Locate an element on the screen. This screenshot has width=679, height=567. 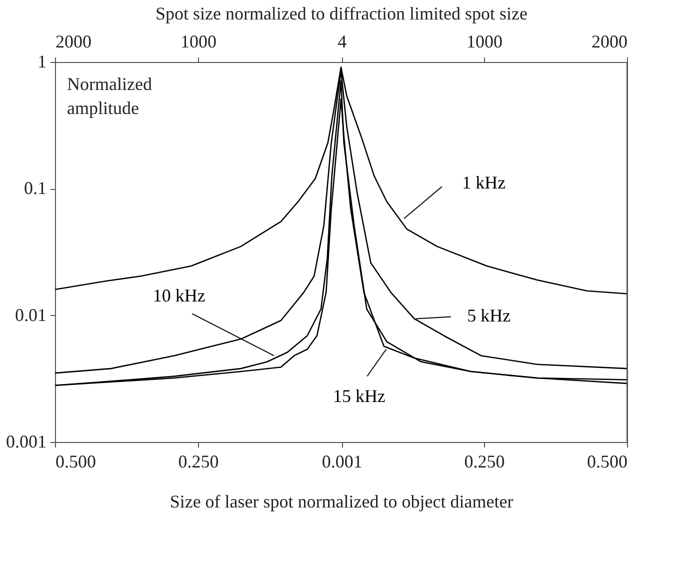
y-tick-label: 0.1 is located at coordinates (35, 188).